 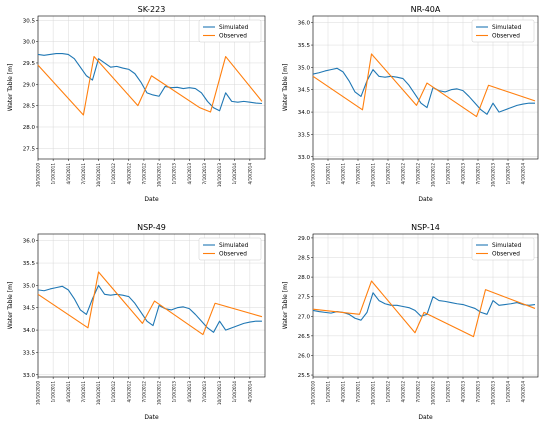 I want to click on y-tick-label: 26.0, so click(x=304, y=356).